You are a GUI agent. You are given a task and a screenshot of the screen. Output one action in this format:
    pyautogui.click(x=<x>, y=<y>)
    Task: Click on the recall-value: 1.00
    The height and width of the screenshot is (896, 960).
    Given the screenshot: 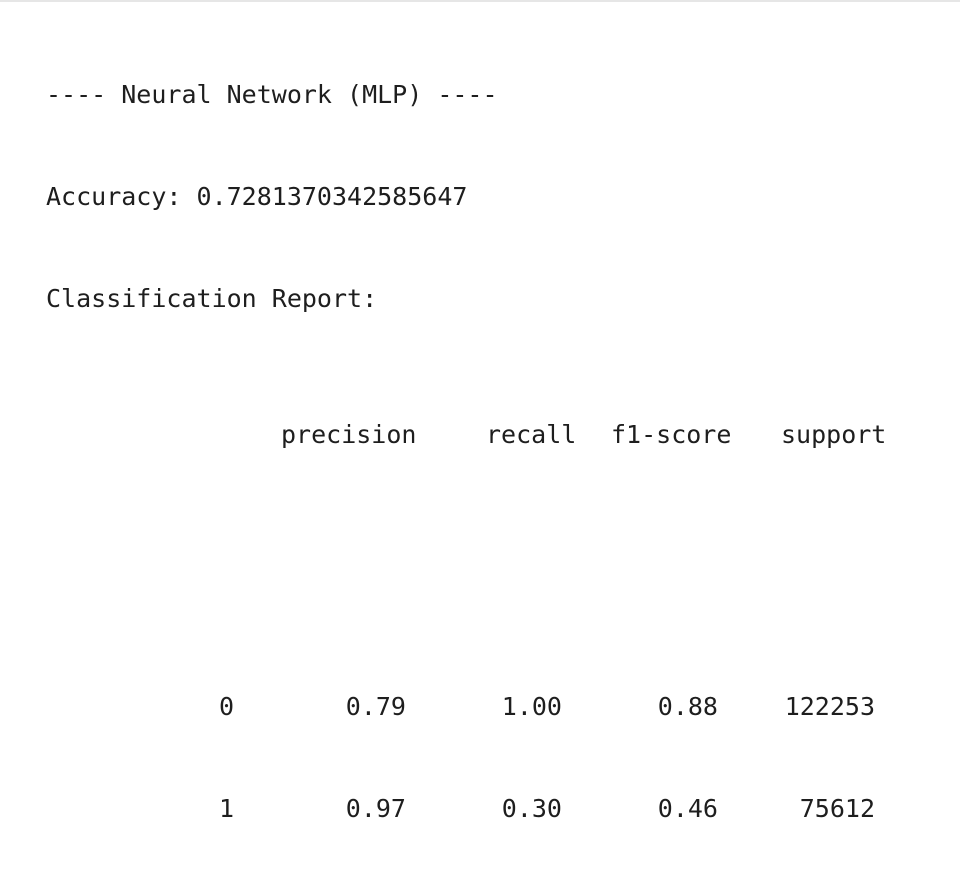 What is the action you would take?
    pyautogui.click(x=531, y=706)
    